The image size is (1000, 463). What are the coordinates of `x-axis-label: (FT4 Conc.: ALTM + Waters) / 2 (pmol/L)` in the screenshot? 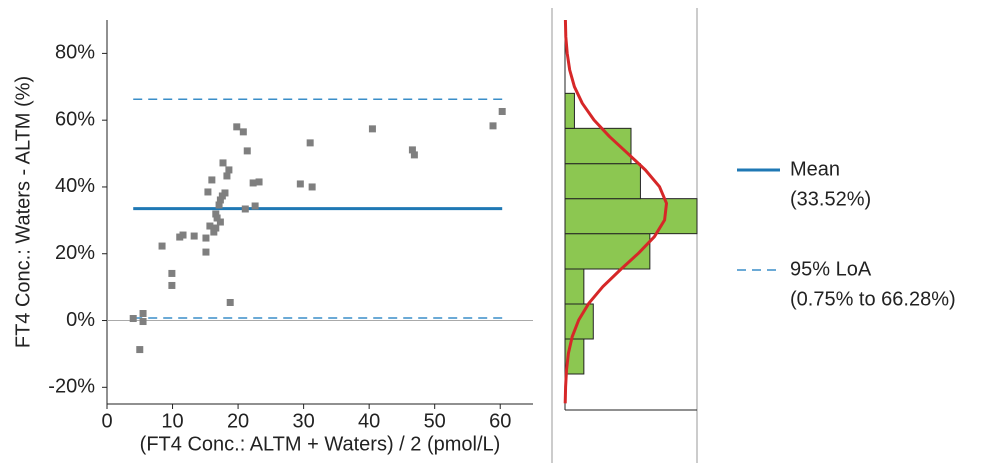 It's located at (320, 444).